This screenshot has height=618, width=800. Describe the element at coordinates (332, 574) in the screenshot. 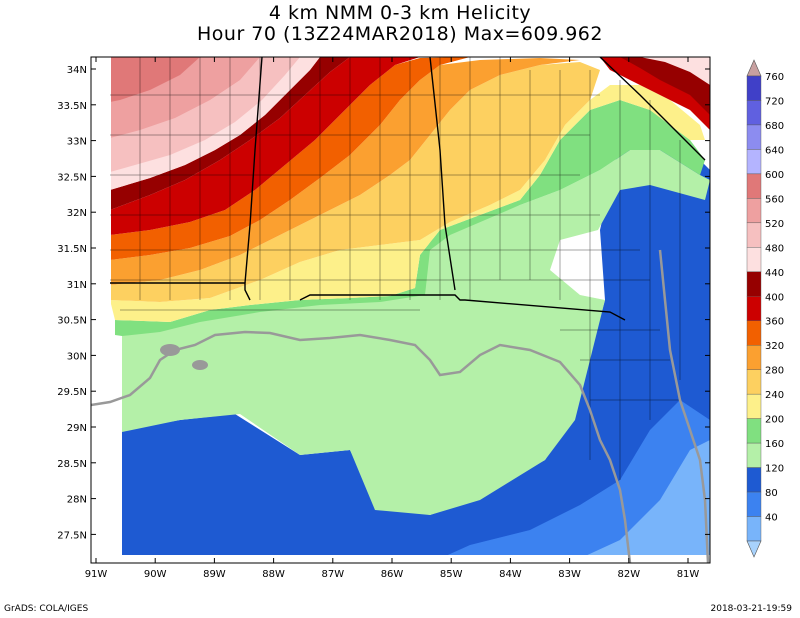

I see `lon-tick-label: 87W` at that location.